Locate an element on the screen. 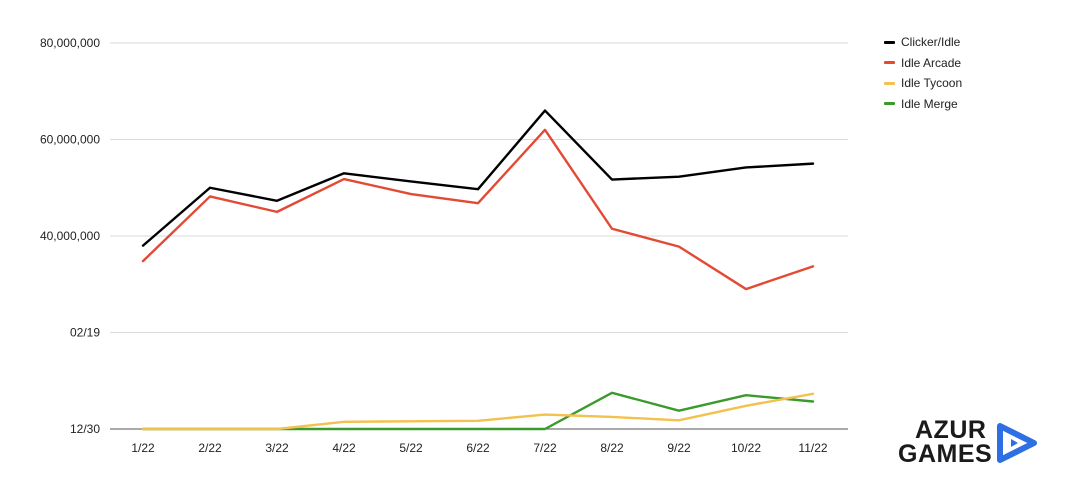 This screenshot has width=1065, height=498. x-tick-label: 4/22 is located at coordinates (344, 448).